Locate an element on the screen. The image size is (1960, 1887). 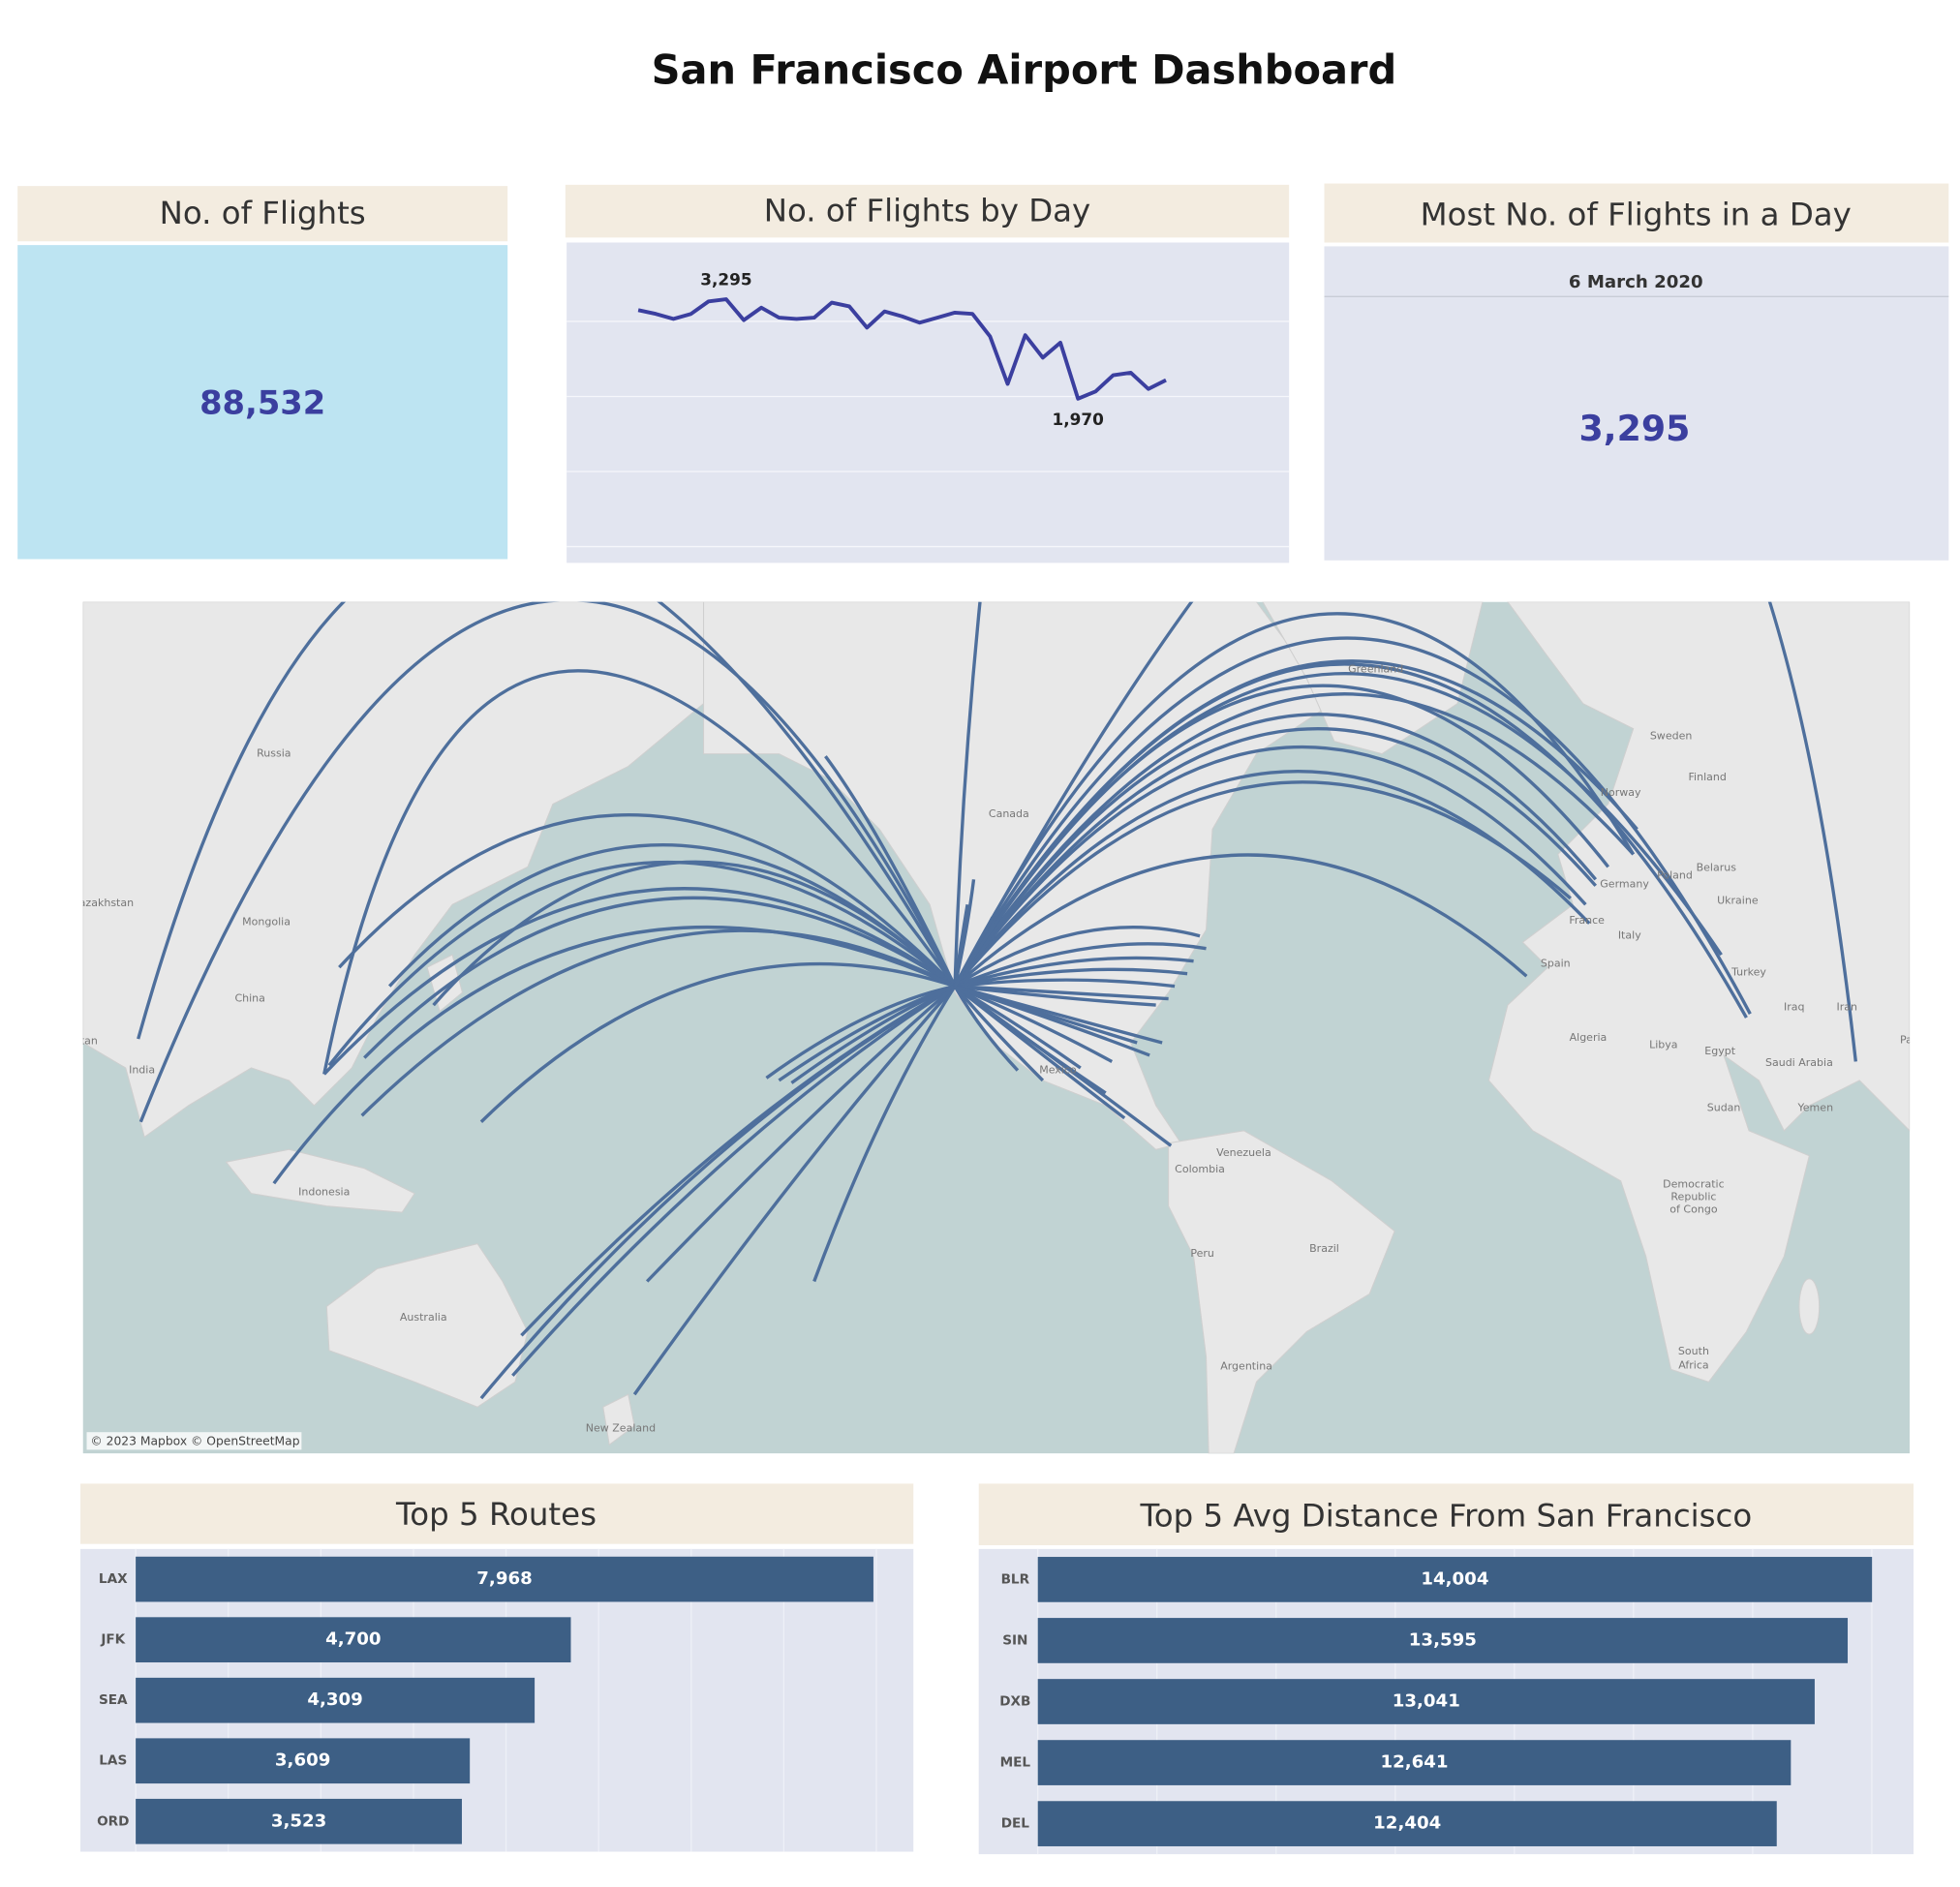
map-label: China is located at coordinates (249, 998).